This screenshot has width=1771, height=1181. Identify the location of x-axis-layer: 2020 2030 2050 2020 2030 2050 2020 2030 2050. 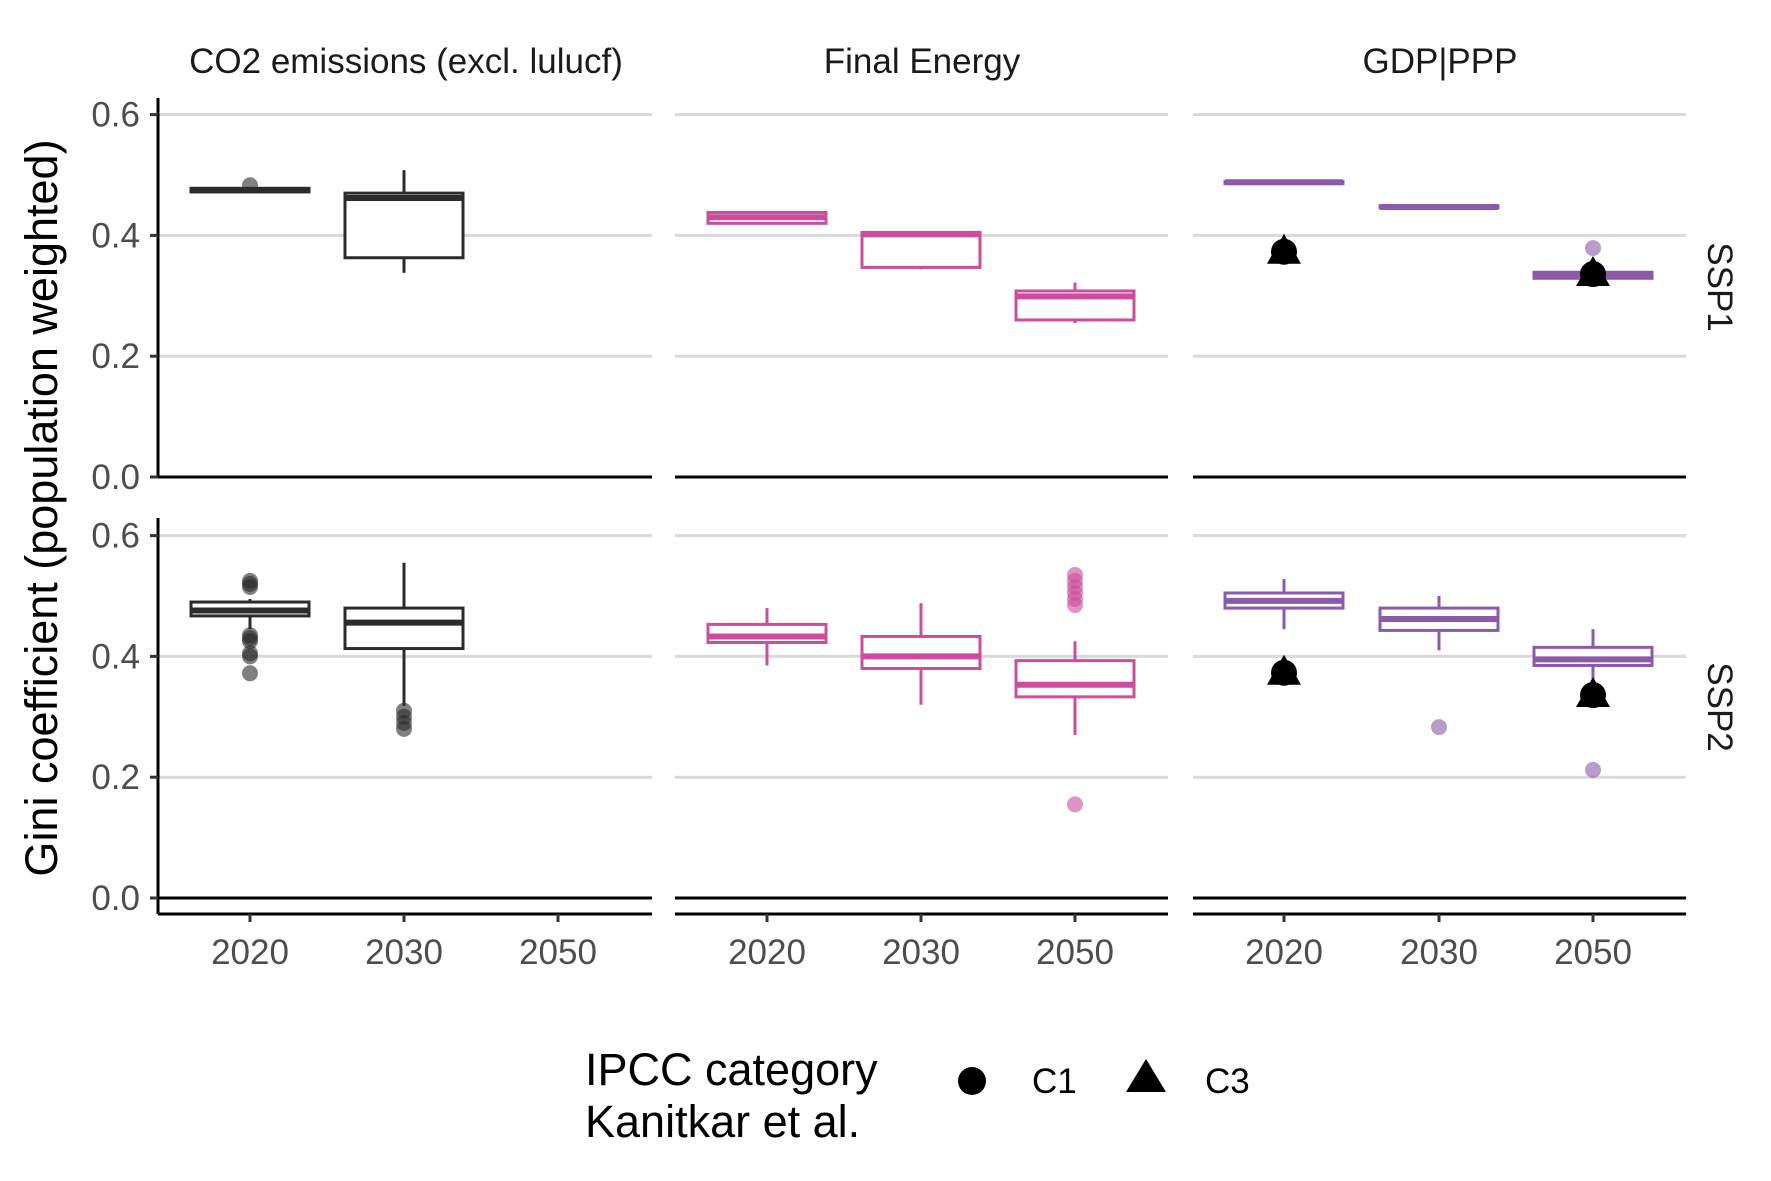
(921, 943).